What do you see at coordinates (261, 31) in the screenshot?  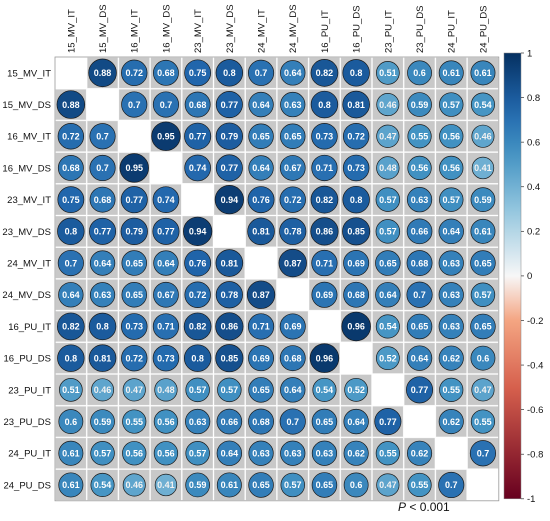 I see `column-label: 24_MV_IT` at bounding box center [261, 31].